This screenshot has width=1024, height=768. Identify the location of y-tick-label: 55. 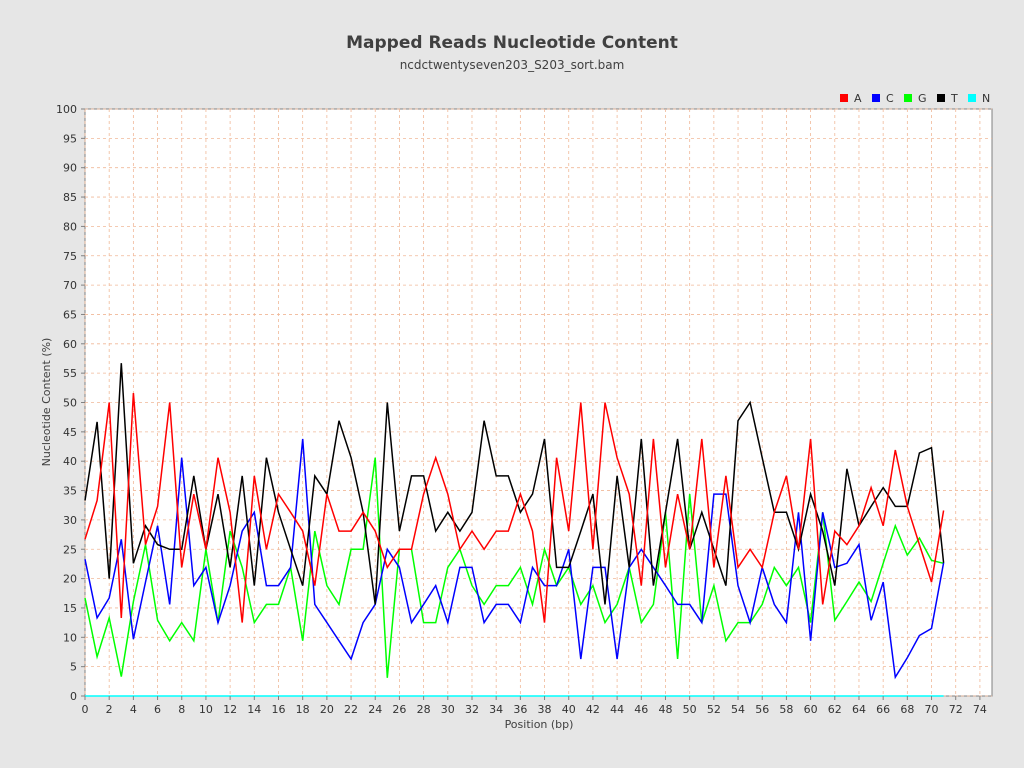
(70, 373).